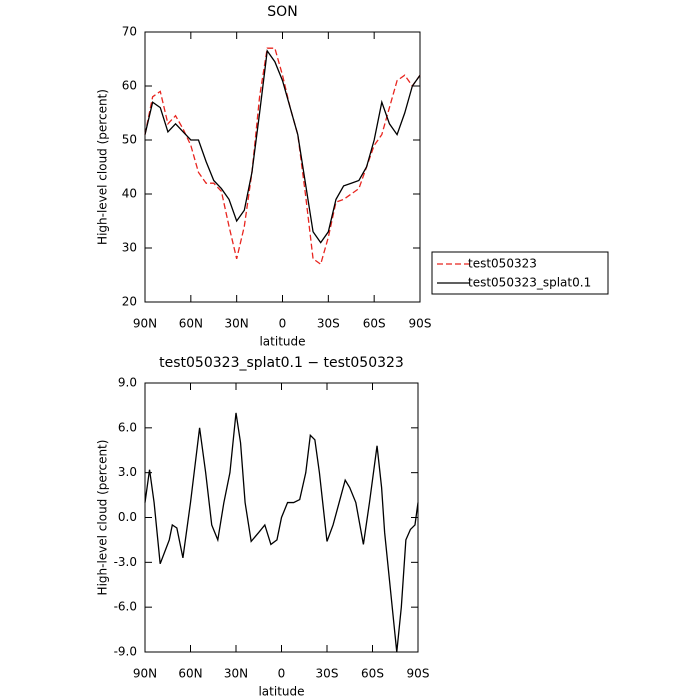 The width and height of the screenshot is (700, 700). Describe the element at coordinates (520, 273) in the screenshot. I see `legend-box` at that location.